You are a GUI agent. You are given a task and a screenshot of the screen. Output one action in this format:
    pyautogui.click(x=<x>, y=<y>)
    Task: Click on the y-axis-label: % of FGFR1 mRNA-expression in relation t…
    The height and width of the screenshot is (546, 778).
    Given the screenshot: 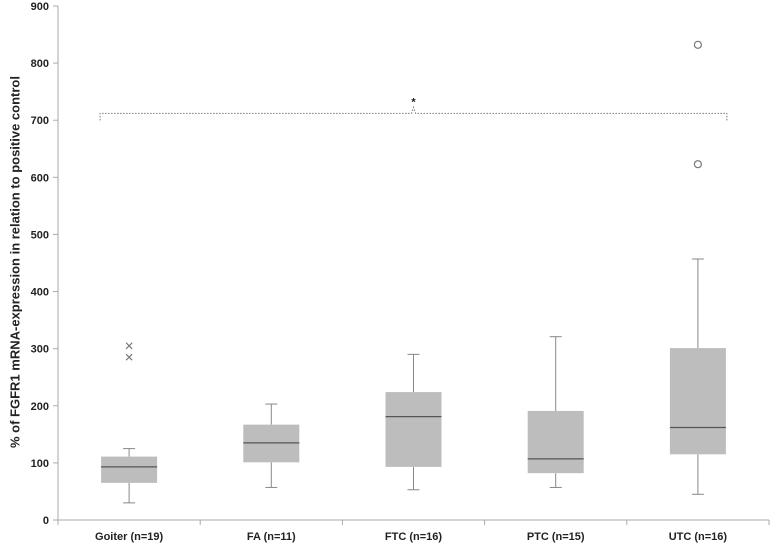 What is the action you would take?
    pyautogui.click(x=14, y=262)
    